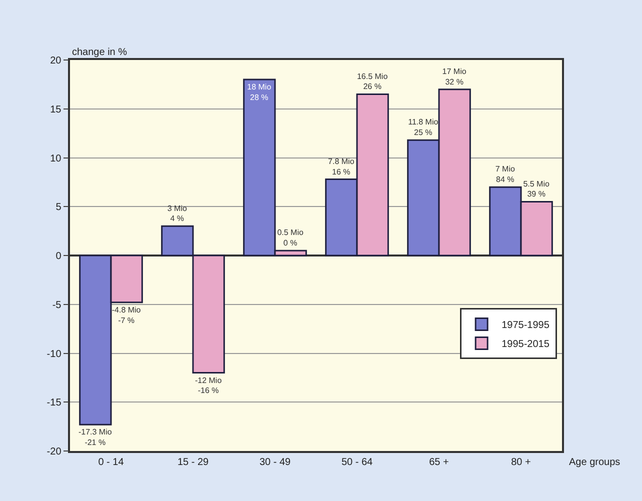 This screenshot has height=501, width=642. I want to click on x-tick-label: 50 - 64, so click(357, 462).